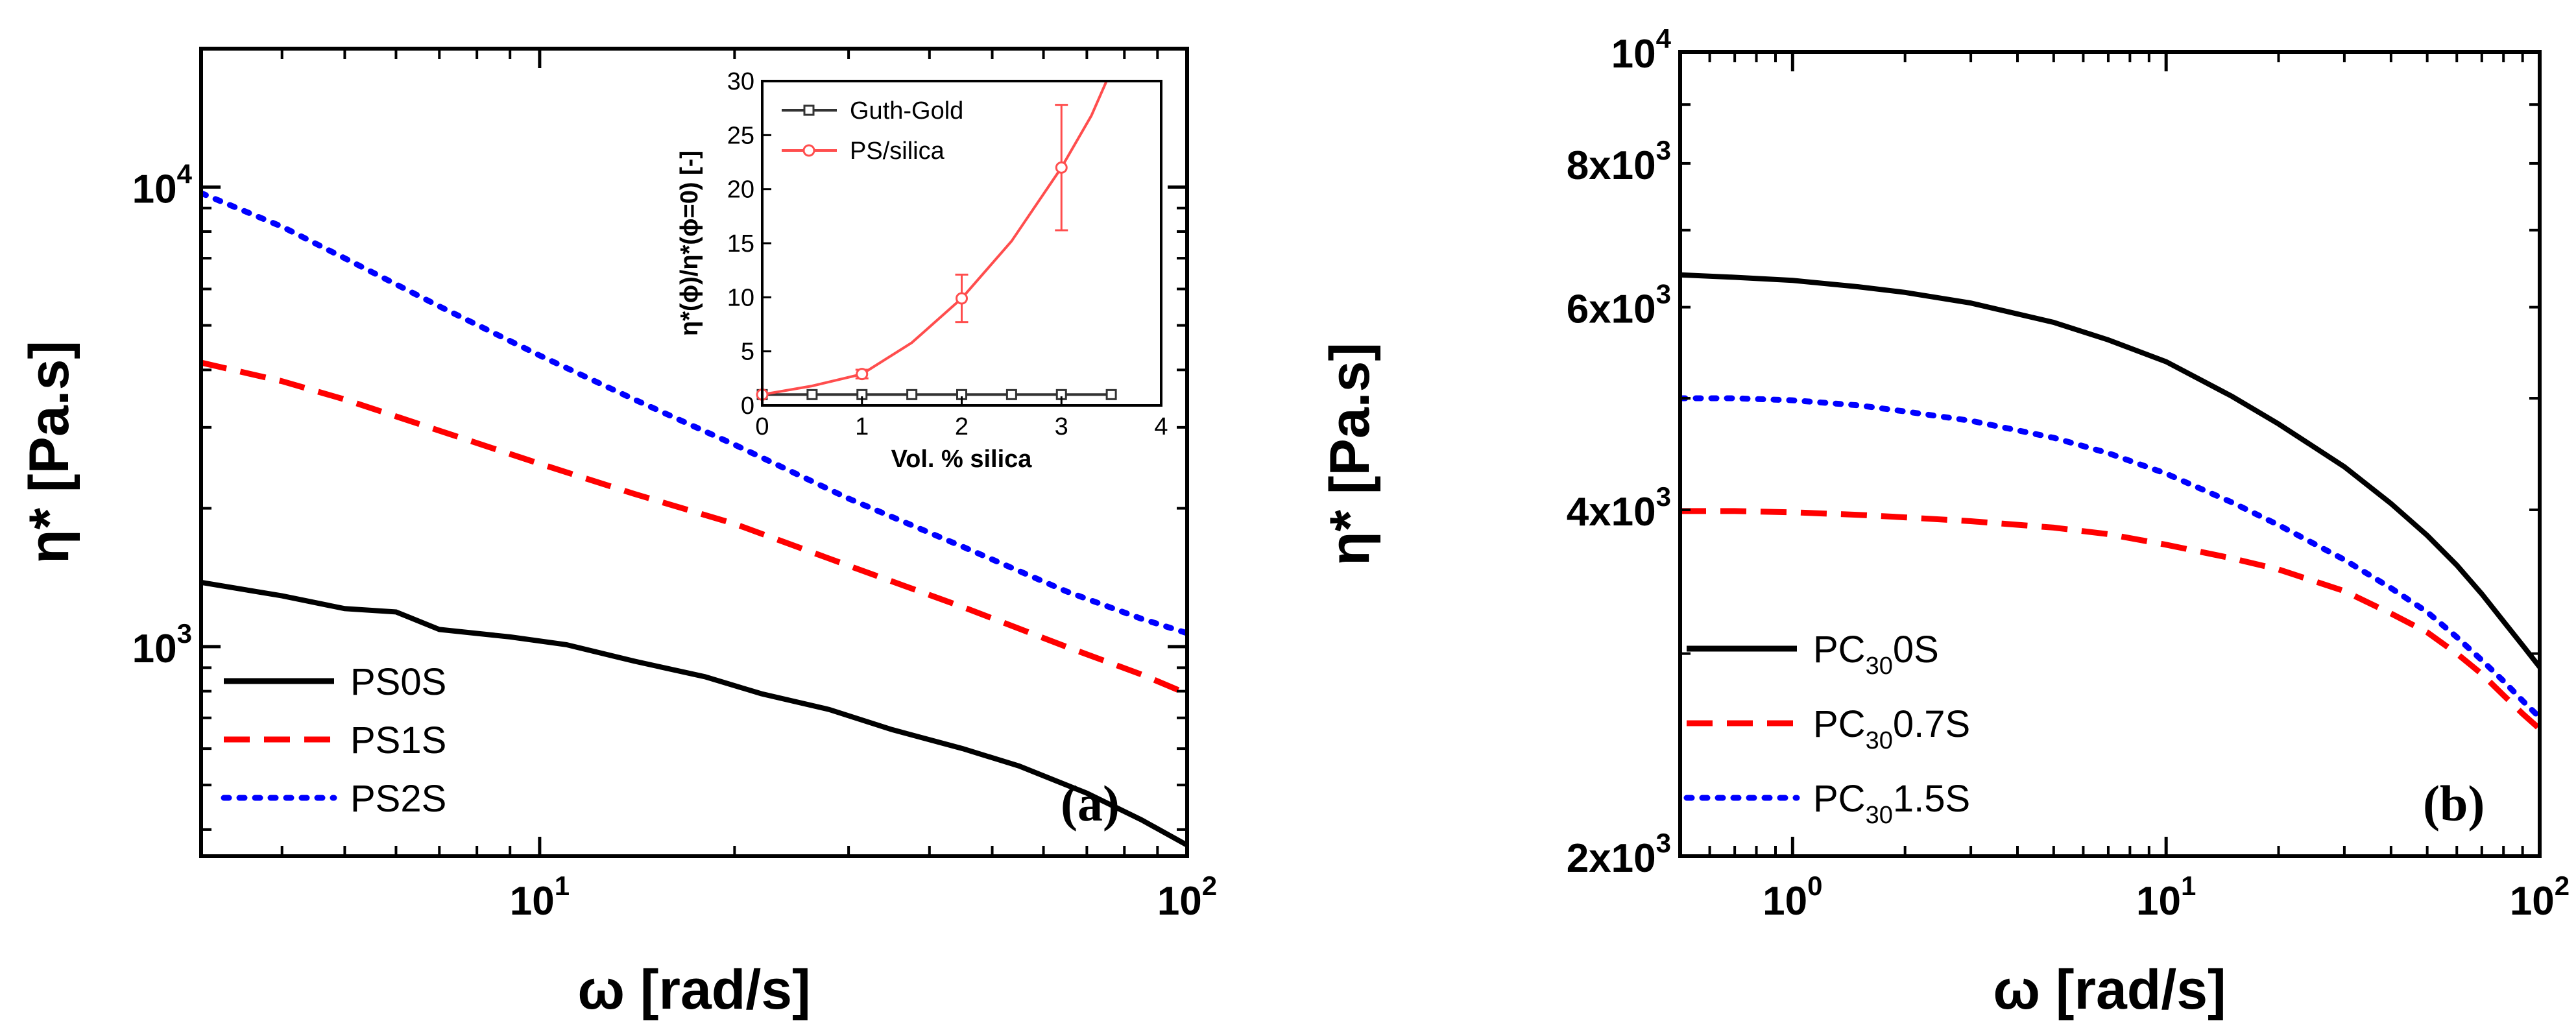 Image resolution: width=2576 pixels, height=1032 pixels. I want to click on panel-a-y-axis-title: η* [Pa.s], so click(49, 453).